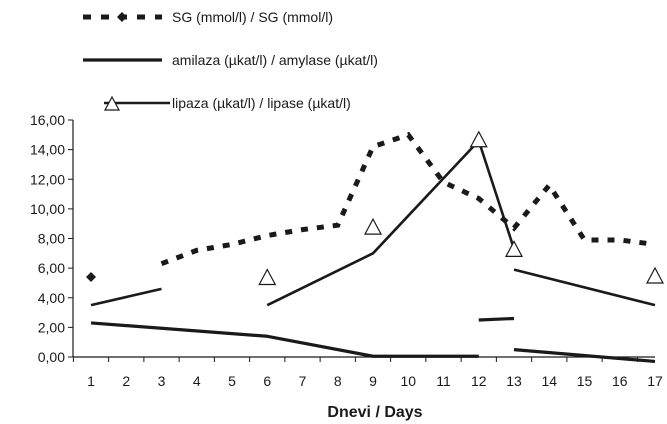 The height and width of the screenshot is (424, 667). Describe the element at coordinates (197, 381) in the screenshot. I see `x-tick-label: 4` at that location.